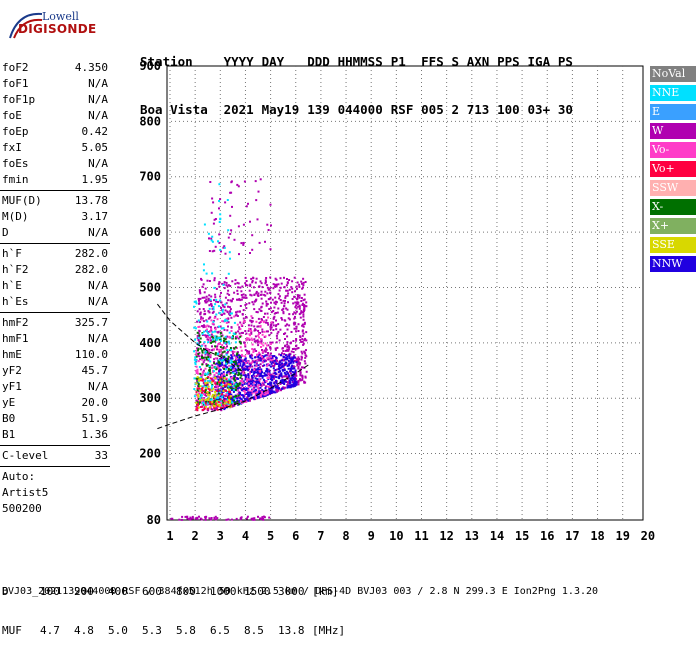  What do you see at coordinates (280, 109) in the screenshot?
I see `header-values-2: May19` at bounding box center [280, 109].